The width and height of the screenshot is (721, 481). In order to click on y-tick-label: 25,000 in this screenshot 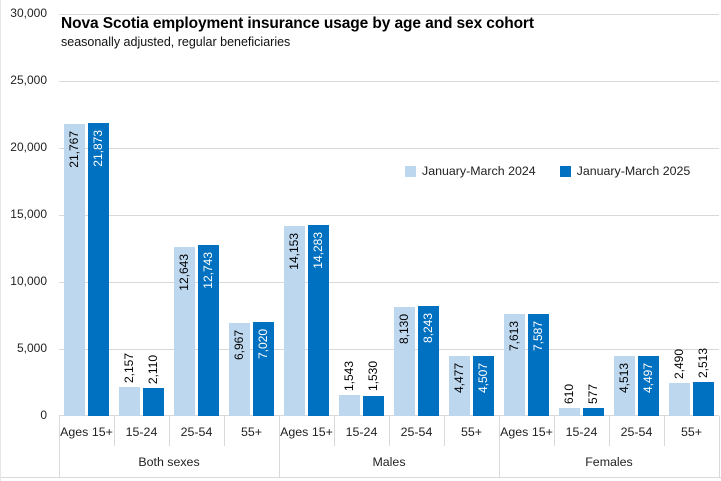, I will do `click(28, 80)`.